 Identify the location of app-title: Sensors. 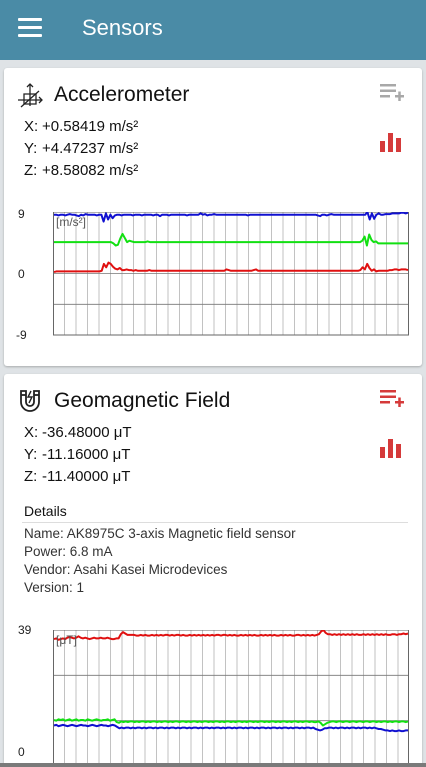
(122, 27).